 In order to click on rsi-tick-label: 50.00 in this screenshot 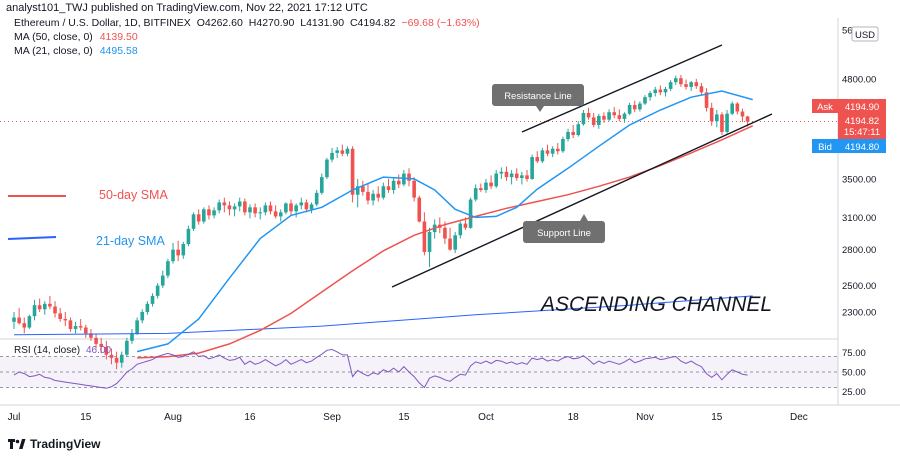, I will do `click(854, 373)`.